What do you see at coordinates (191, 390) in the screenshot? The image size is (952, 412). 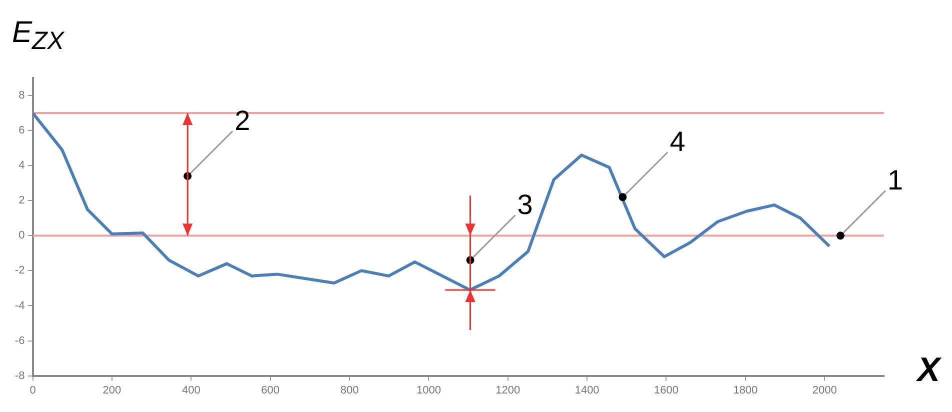 I see `x-tick-label: 400` at bounding box center [191, 390].